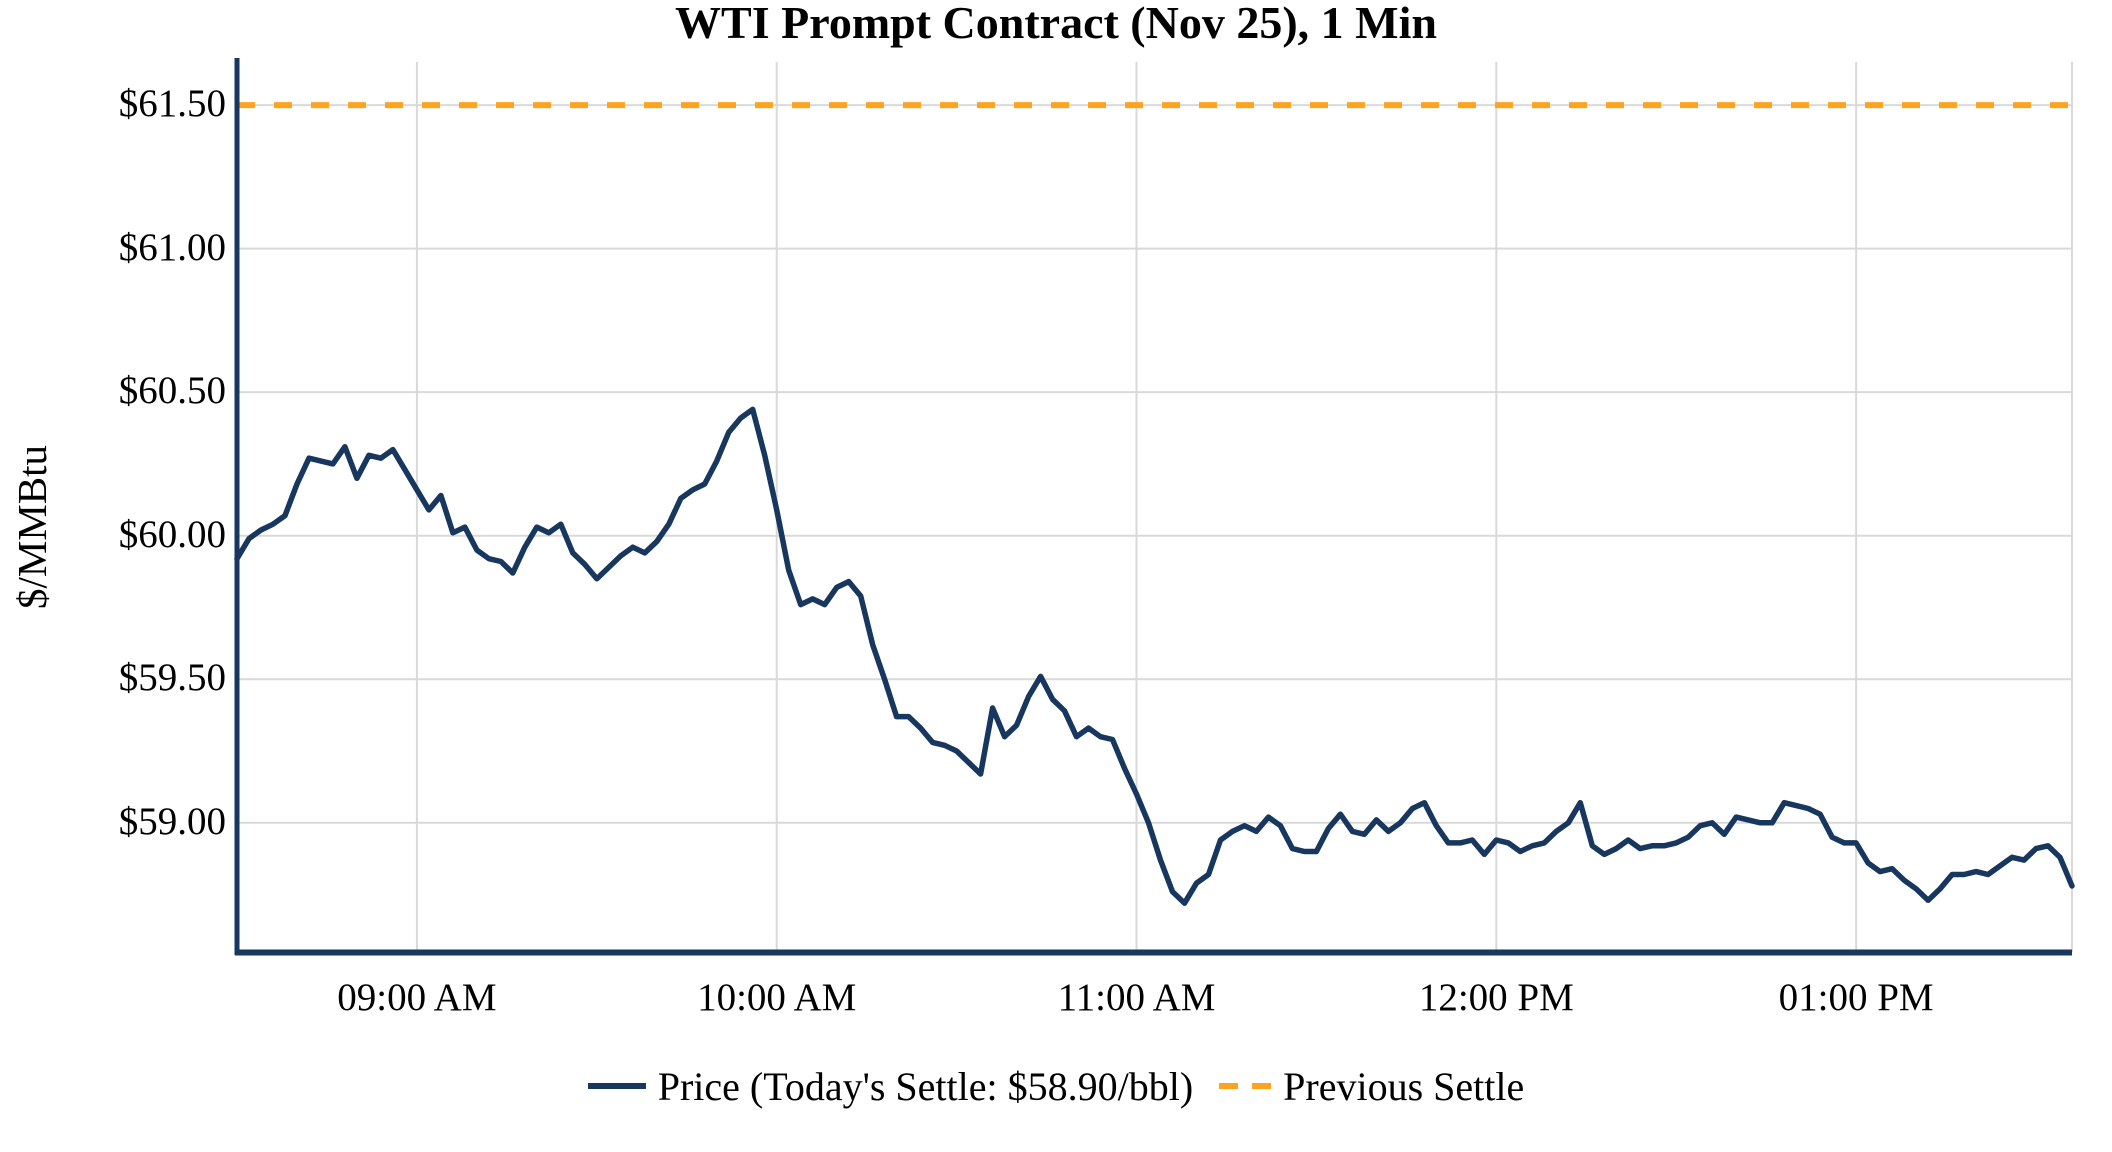 The width and height of the screenshot is (2112, 1152). I want to click on x-tick-label: 09:00 AM, so click(417, 997).